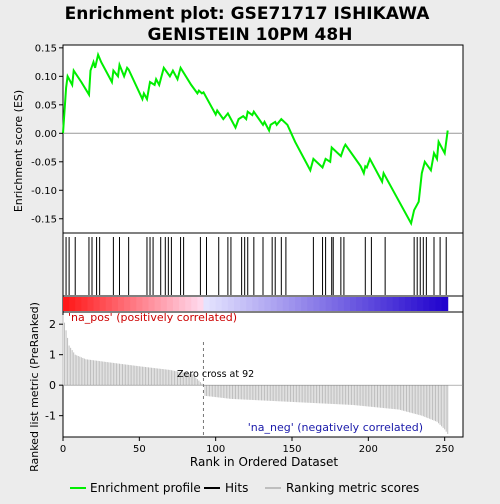  Describe the element at coordinates (44, 191) in the screenshot. I see `es-tick-label-1: -0.10` at that location.